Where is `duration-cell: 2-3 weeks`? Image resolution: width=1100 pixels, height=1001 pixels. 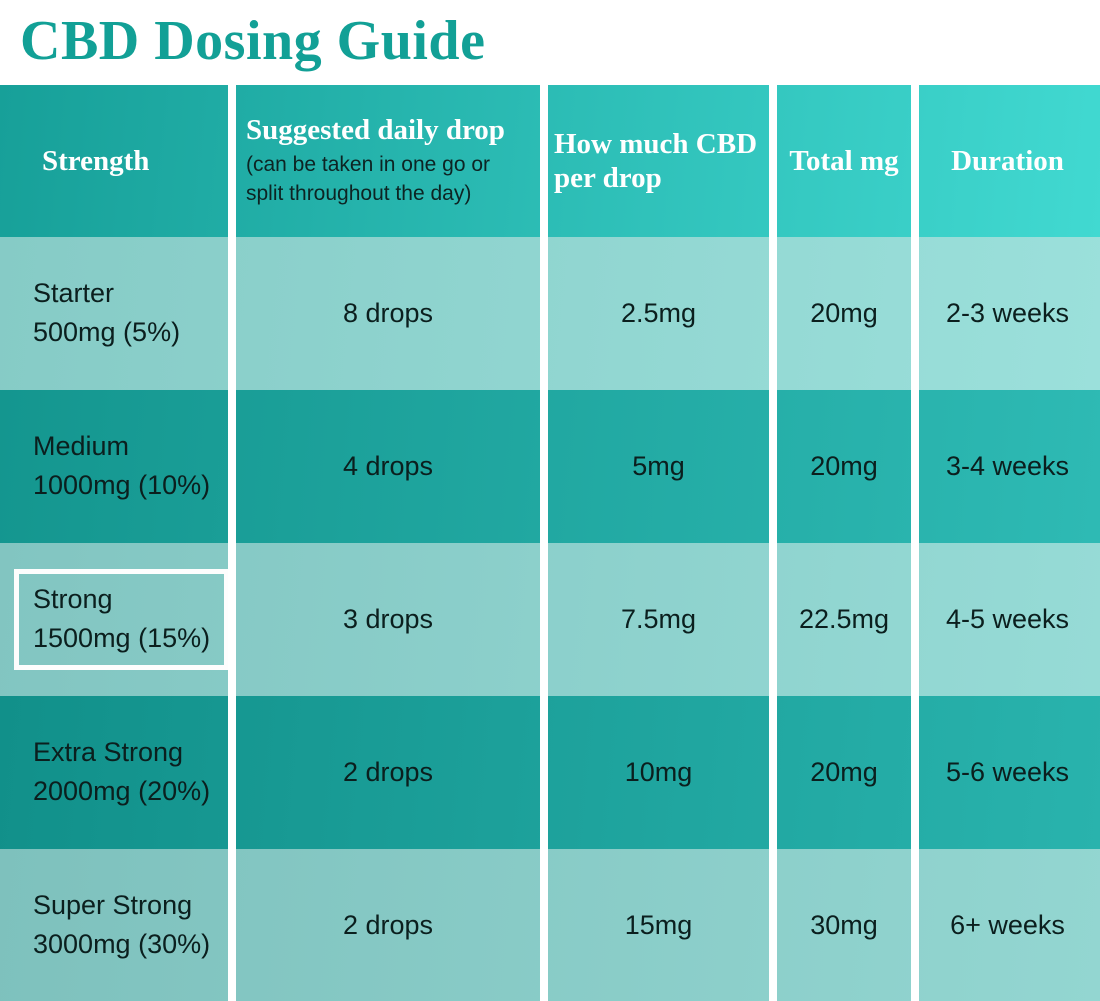 duration-cell: 2-3 weeks is located at coordinates (1007, 313).